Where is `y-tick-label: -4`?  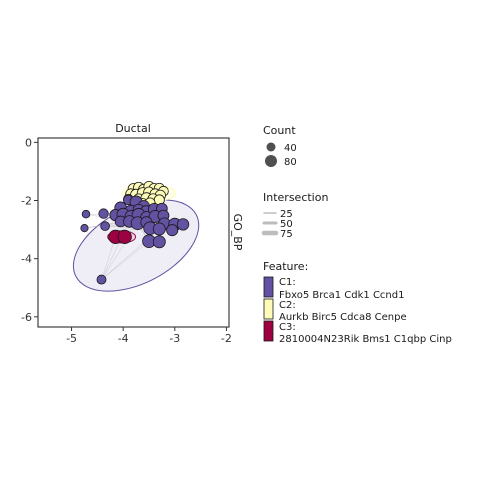
y-tick-label: -4 is located at coordinates (26, 259).